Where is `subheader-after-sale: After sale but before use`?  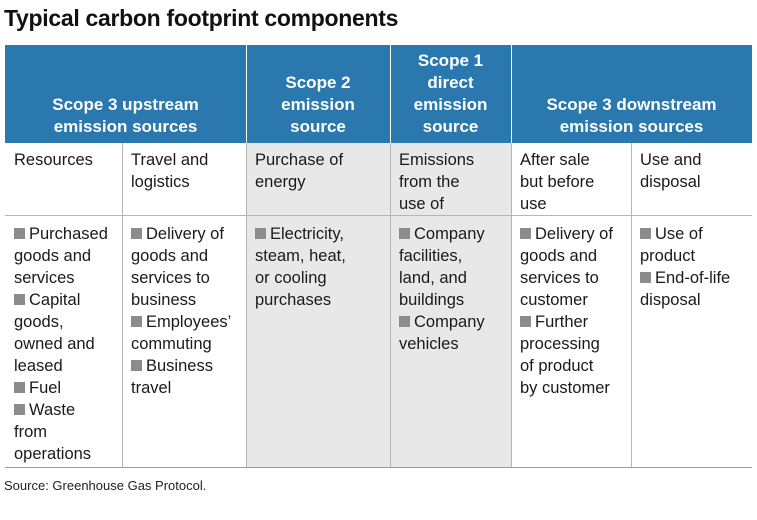
subheader-after-sale: After sale but before use is located at coordinates (557, 182).